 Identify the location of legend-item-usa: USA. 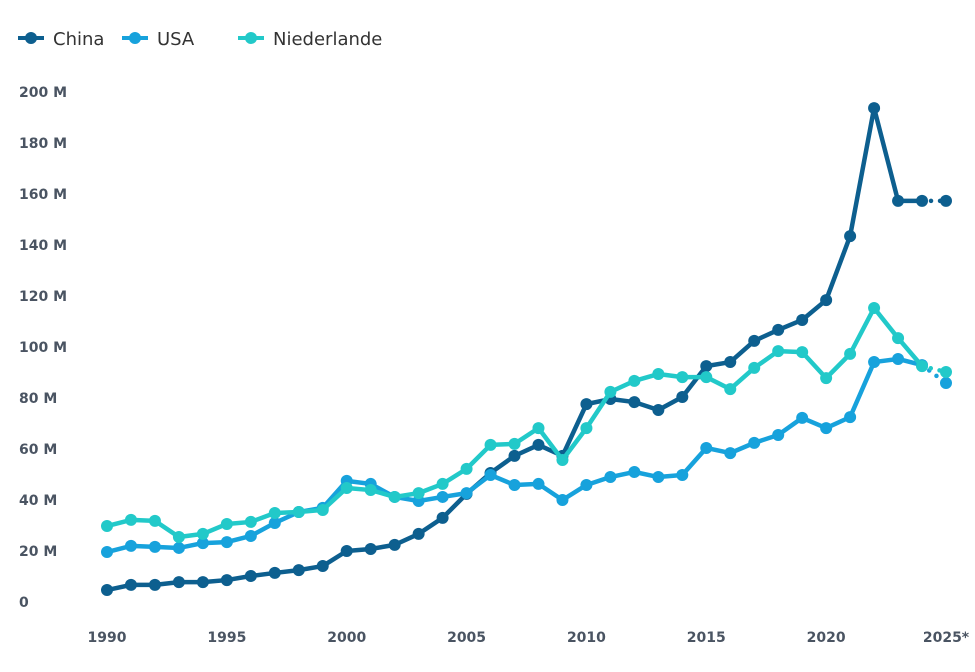
(158, 39).